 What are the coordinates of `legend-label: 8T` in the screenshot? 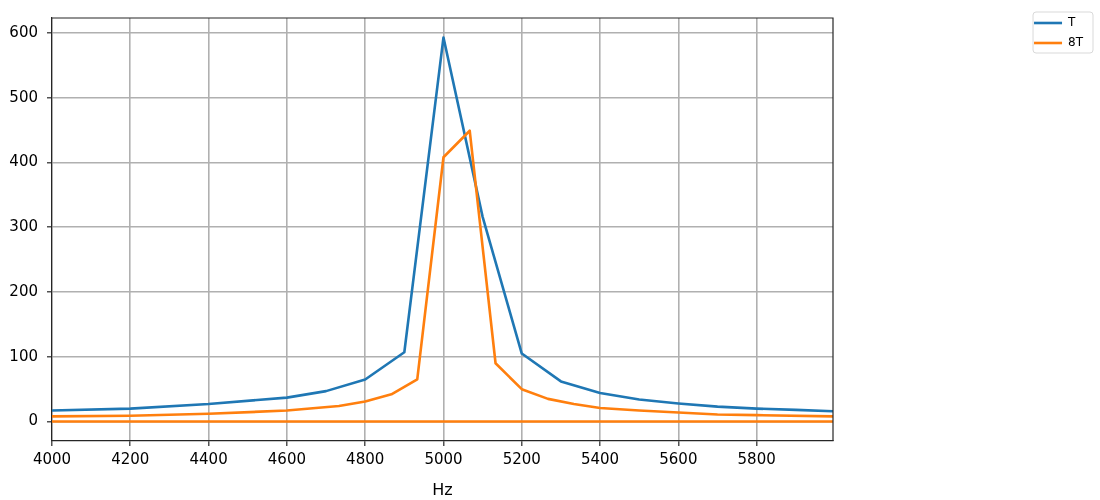 It's located at (1076, 42).